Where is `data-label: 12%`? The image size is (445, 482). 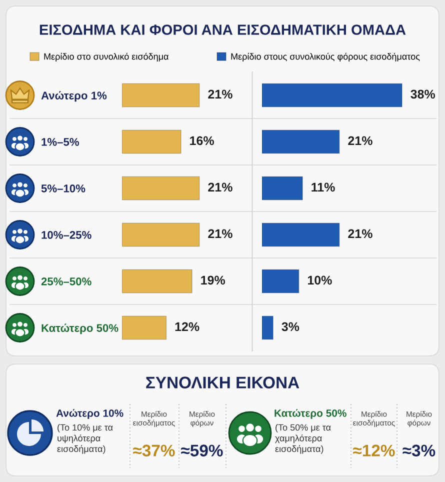 data-label: 12% is located at coordinates (187, 327).